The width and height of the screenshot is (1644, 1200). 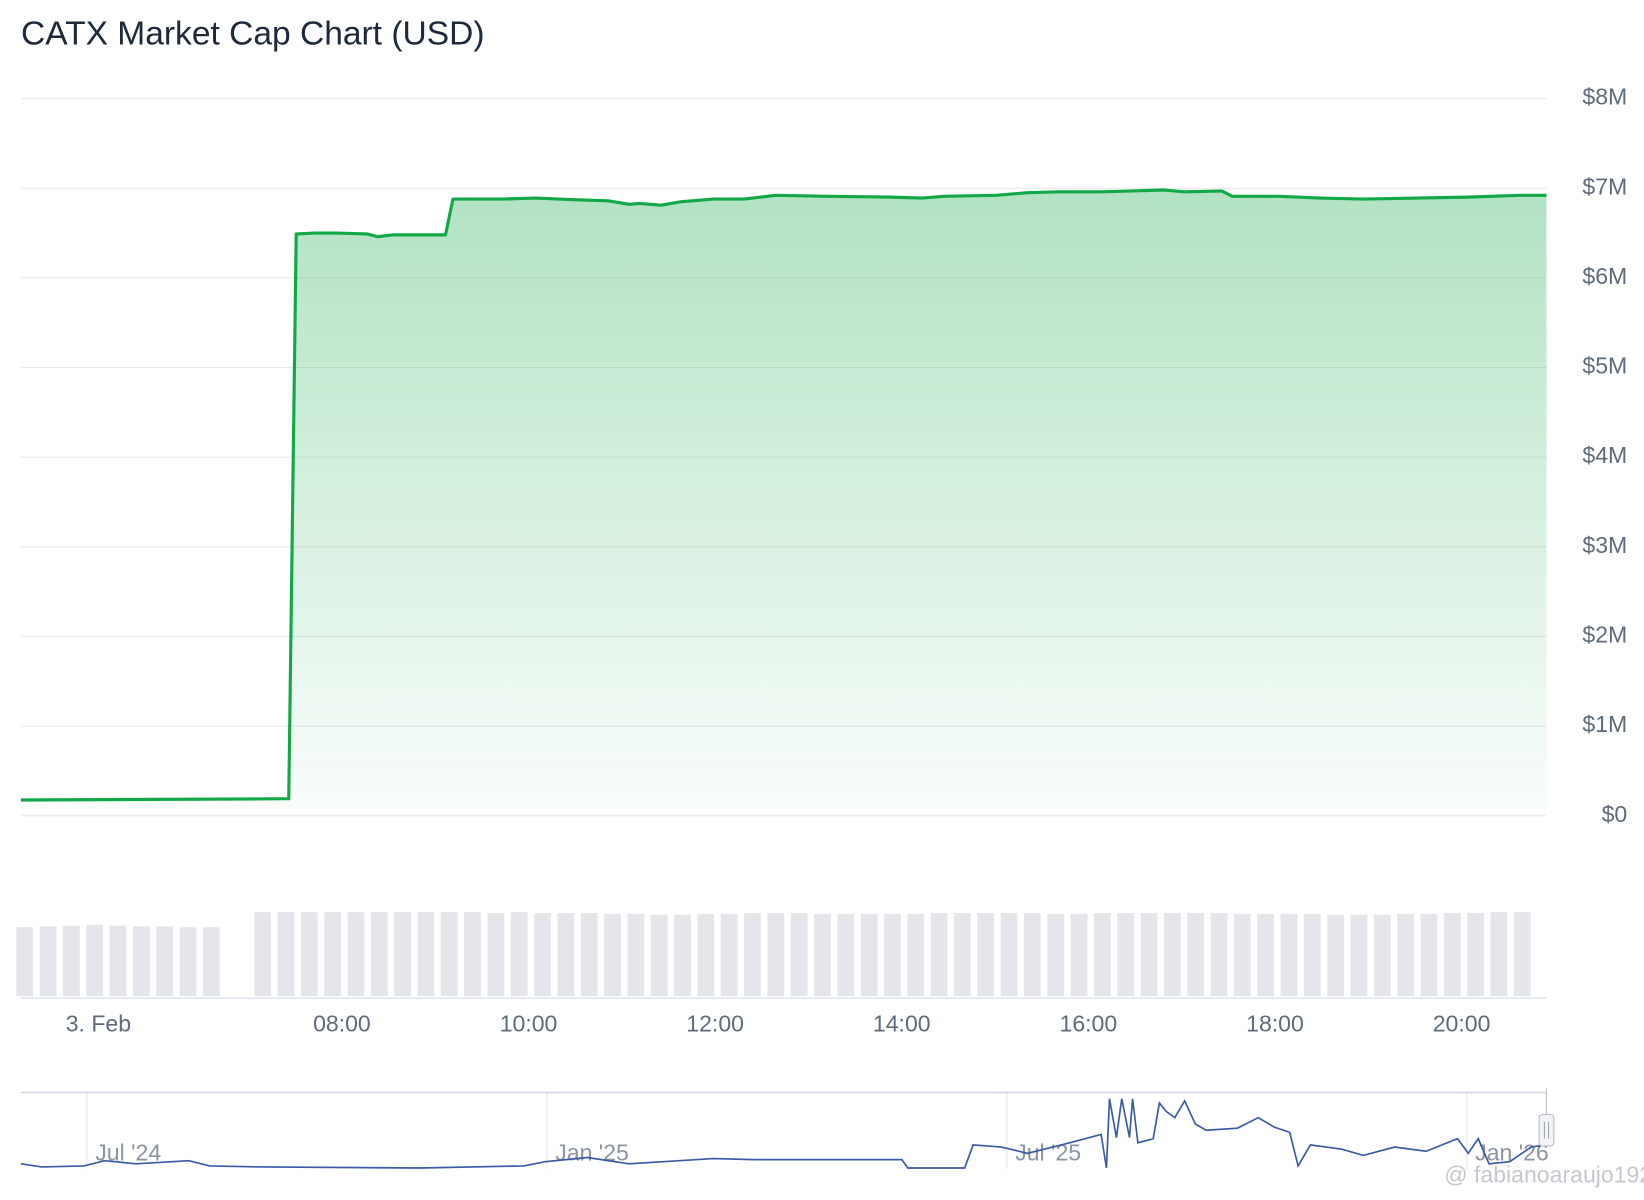 I want to click on y-tick-label: $5M, so click(x=1604, y=366).